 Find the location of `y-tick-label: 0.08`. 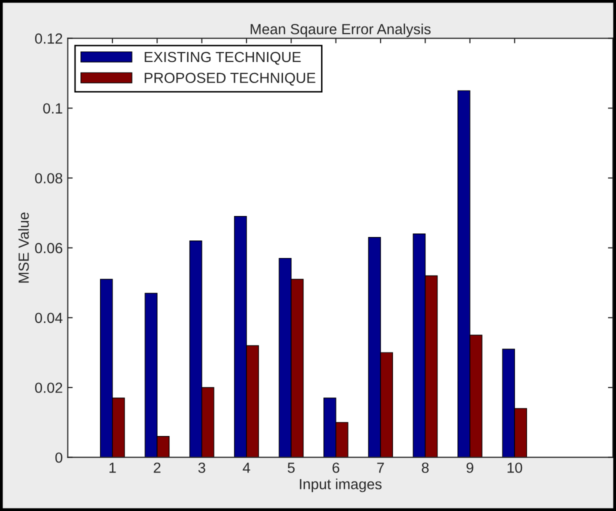

y-tick-label: 0.08 is located at coordinates (48, 178).